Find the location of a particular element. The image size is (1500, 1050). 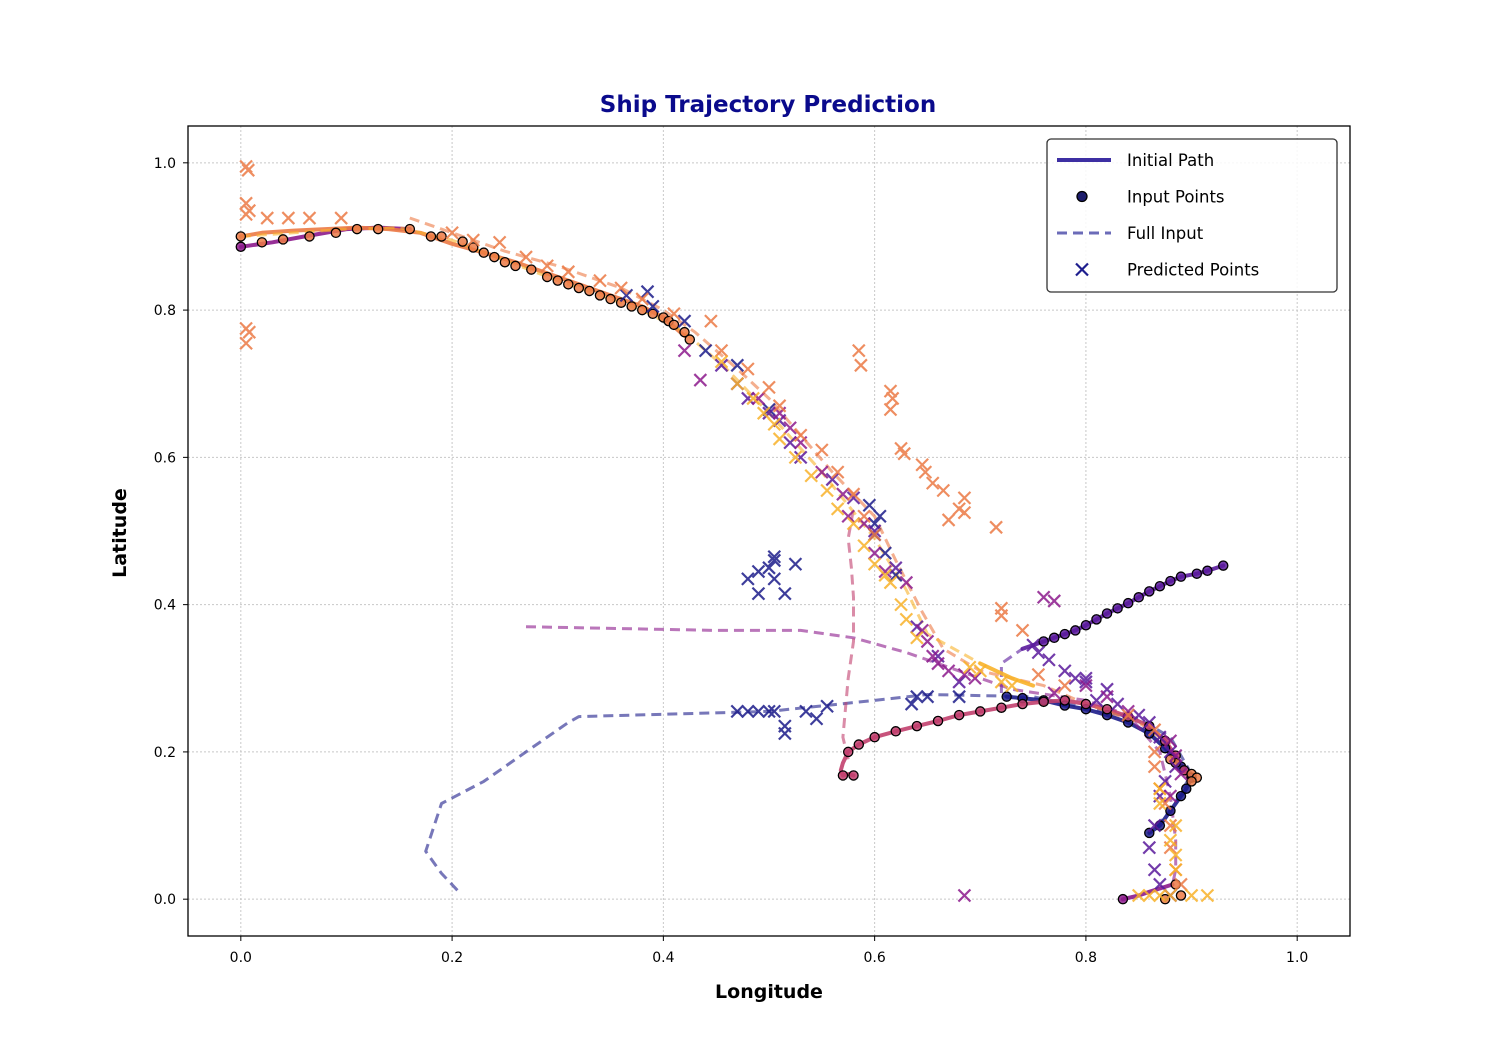

y-tick-label: 0.6 is located at coordinates (165, 458).